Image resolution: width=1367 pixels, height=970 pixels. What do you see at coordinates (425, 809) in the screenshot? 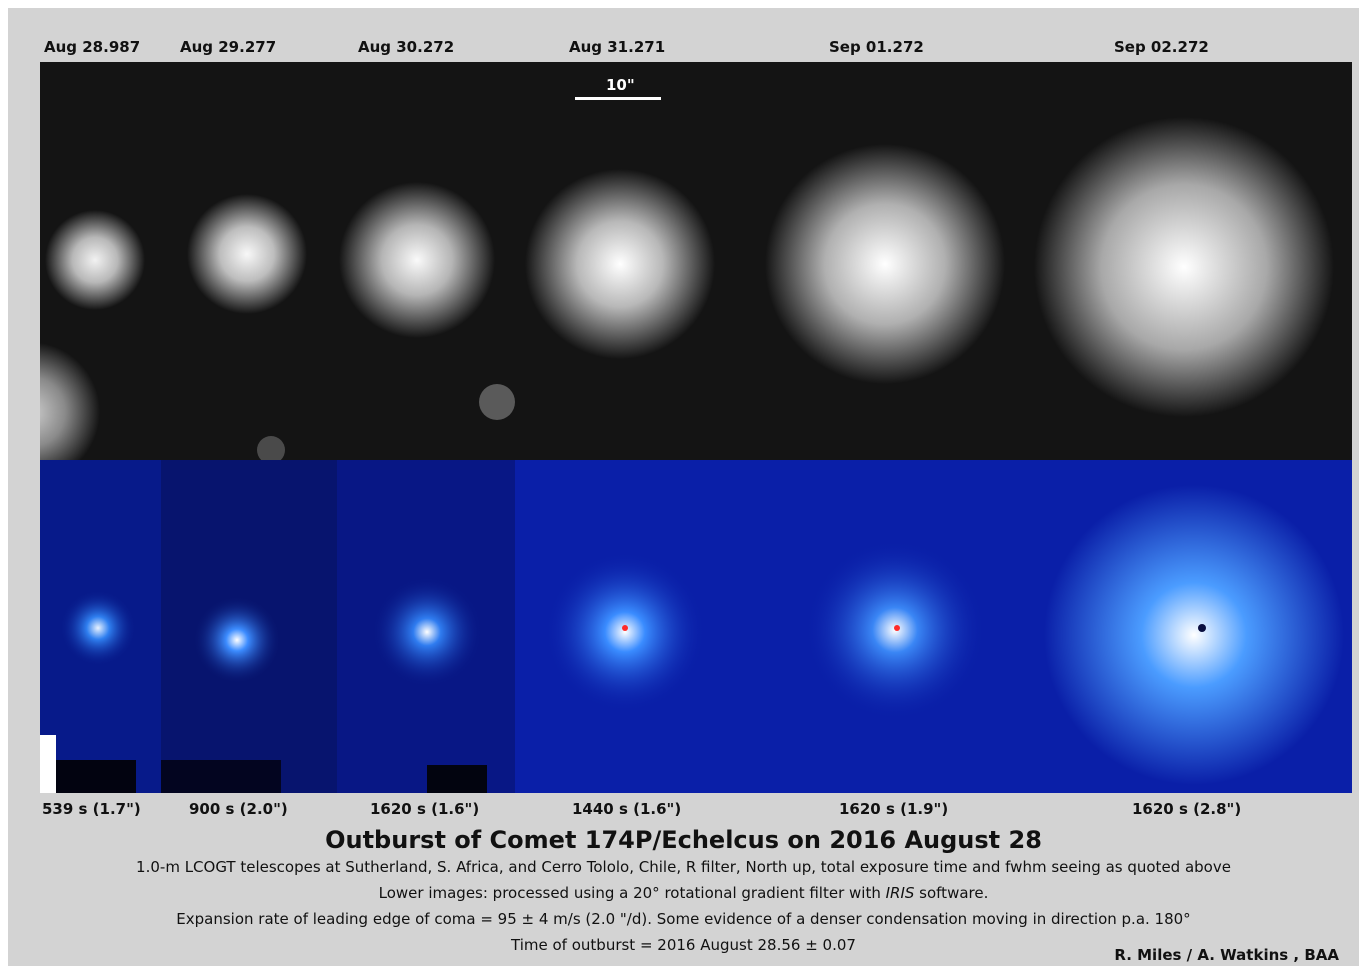
I see `exposure-label-3: 1620 s (1.6")` at bounding box center [425, 809].